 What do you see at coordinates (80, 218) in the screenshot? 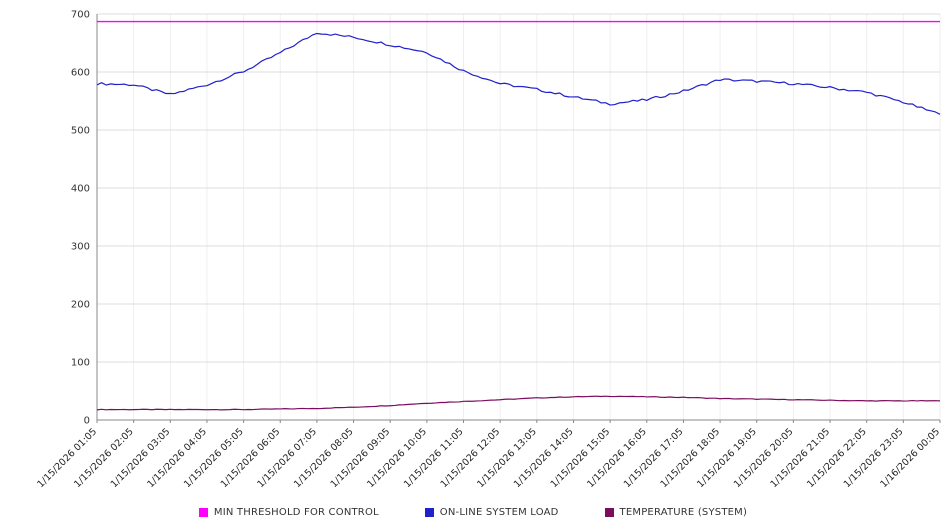
I see `y-axis-tick-labels: 0 100 200 300 400 500 600 700` at bounding box center [80, 218].